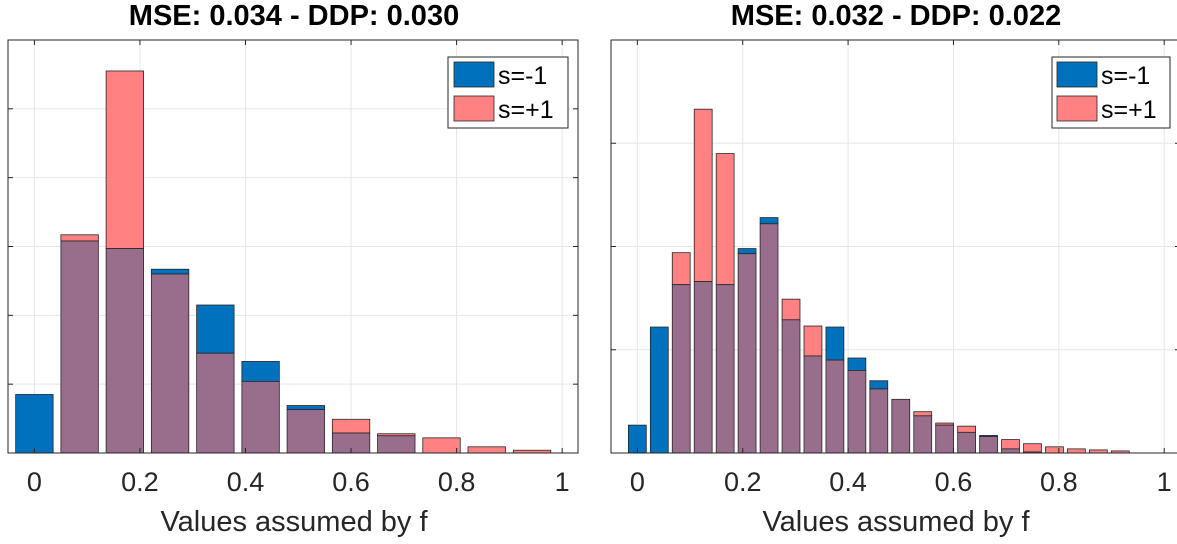 This screenshot has height=544, width=1177. I want to click on legend-label-s-minus-right: s=-1, so click(1125, 76).